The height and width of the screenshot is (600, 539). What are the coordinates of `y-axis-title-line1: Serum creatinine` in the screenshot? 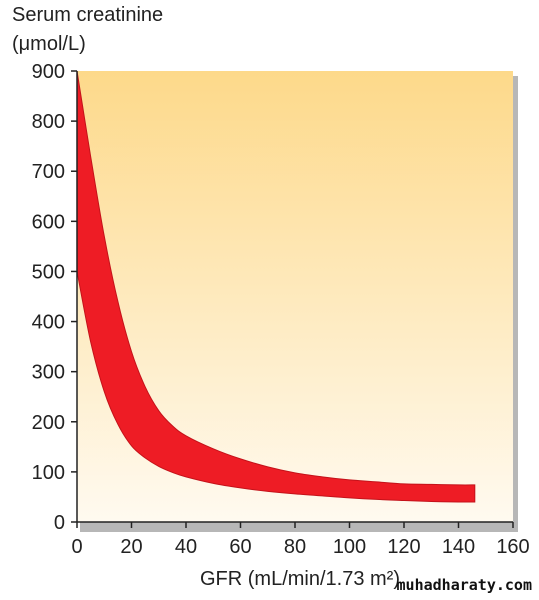 It's located at (87, 15).